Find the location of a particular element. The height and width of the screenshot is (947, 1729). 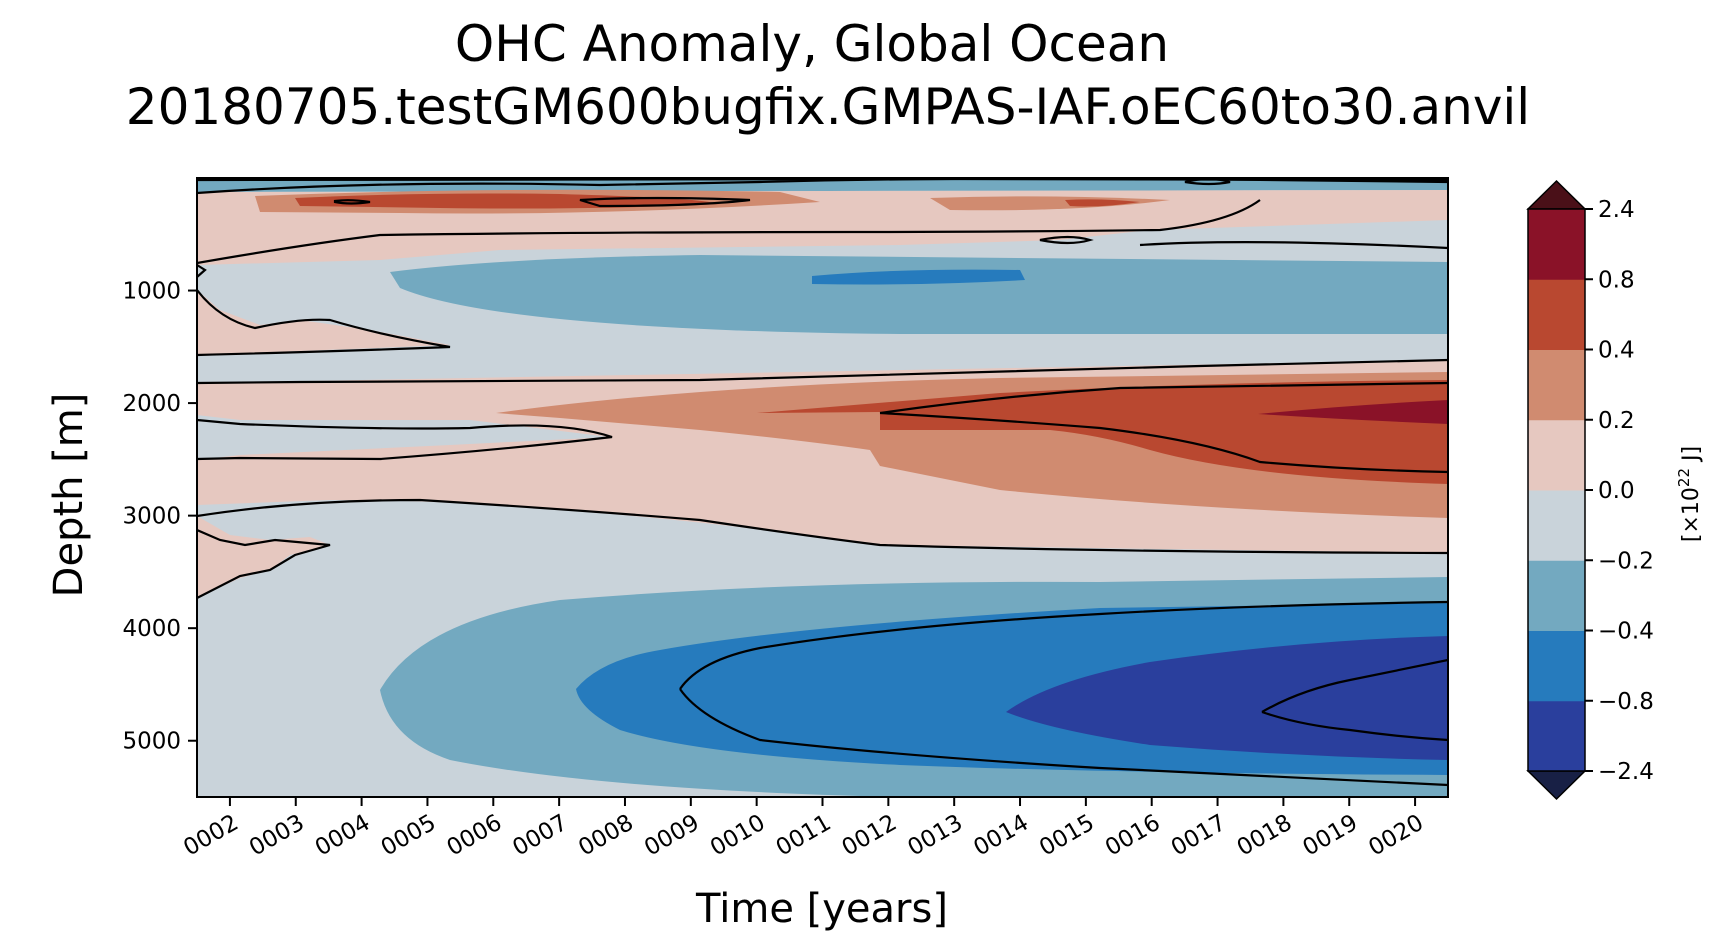

colorbar-tick-label: 0.4 is located at coordinates (1616, 351).